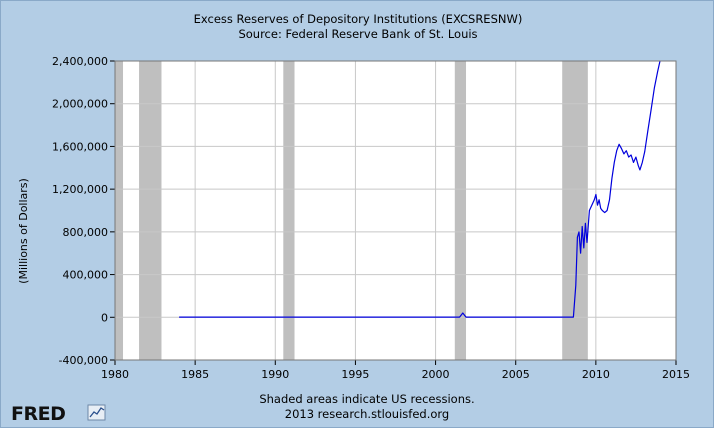 The width and height of the screenshot is (714, 428). I want to click on x-tick-label: 2005, so click(516, 374).